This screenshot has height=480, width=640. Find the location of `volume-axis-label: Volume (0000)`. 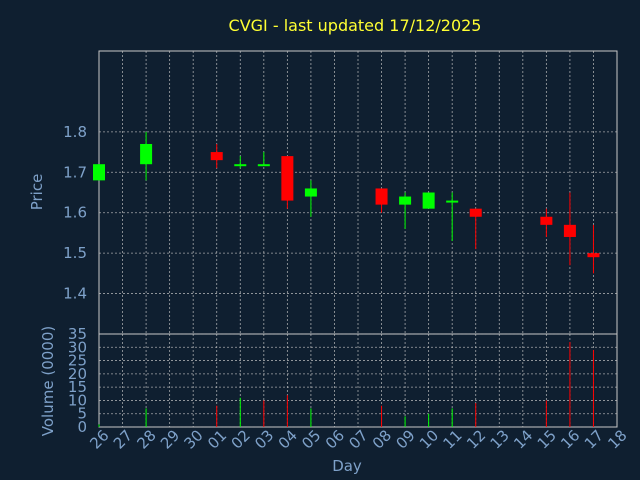

volume-axis-label: Volume (0000) is located at coordinates (48, 381).